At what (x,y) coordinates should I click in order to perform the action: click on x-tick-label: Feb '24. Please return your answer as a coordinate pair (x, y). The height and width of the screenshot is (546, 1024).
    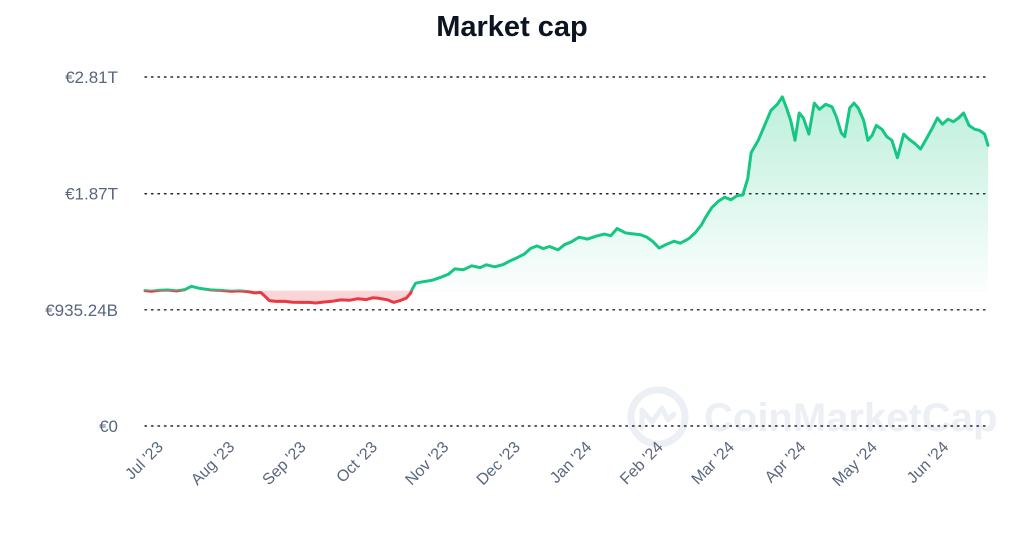
    Looking at the image, I should click on (641, 463).